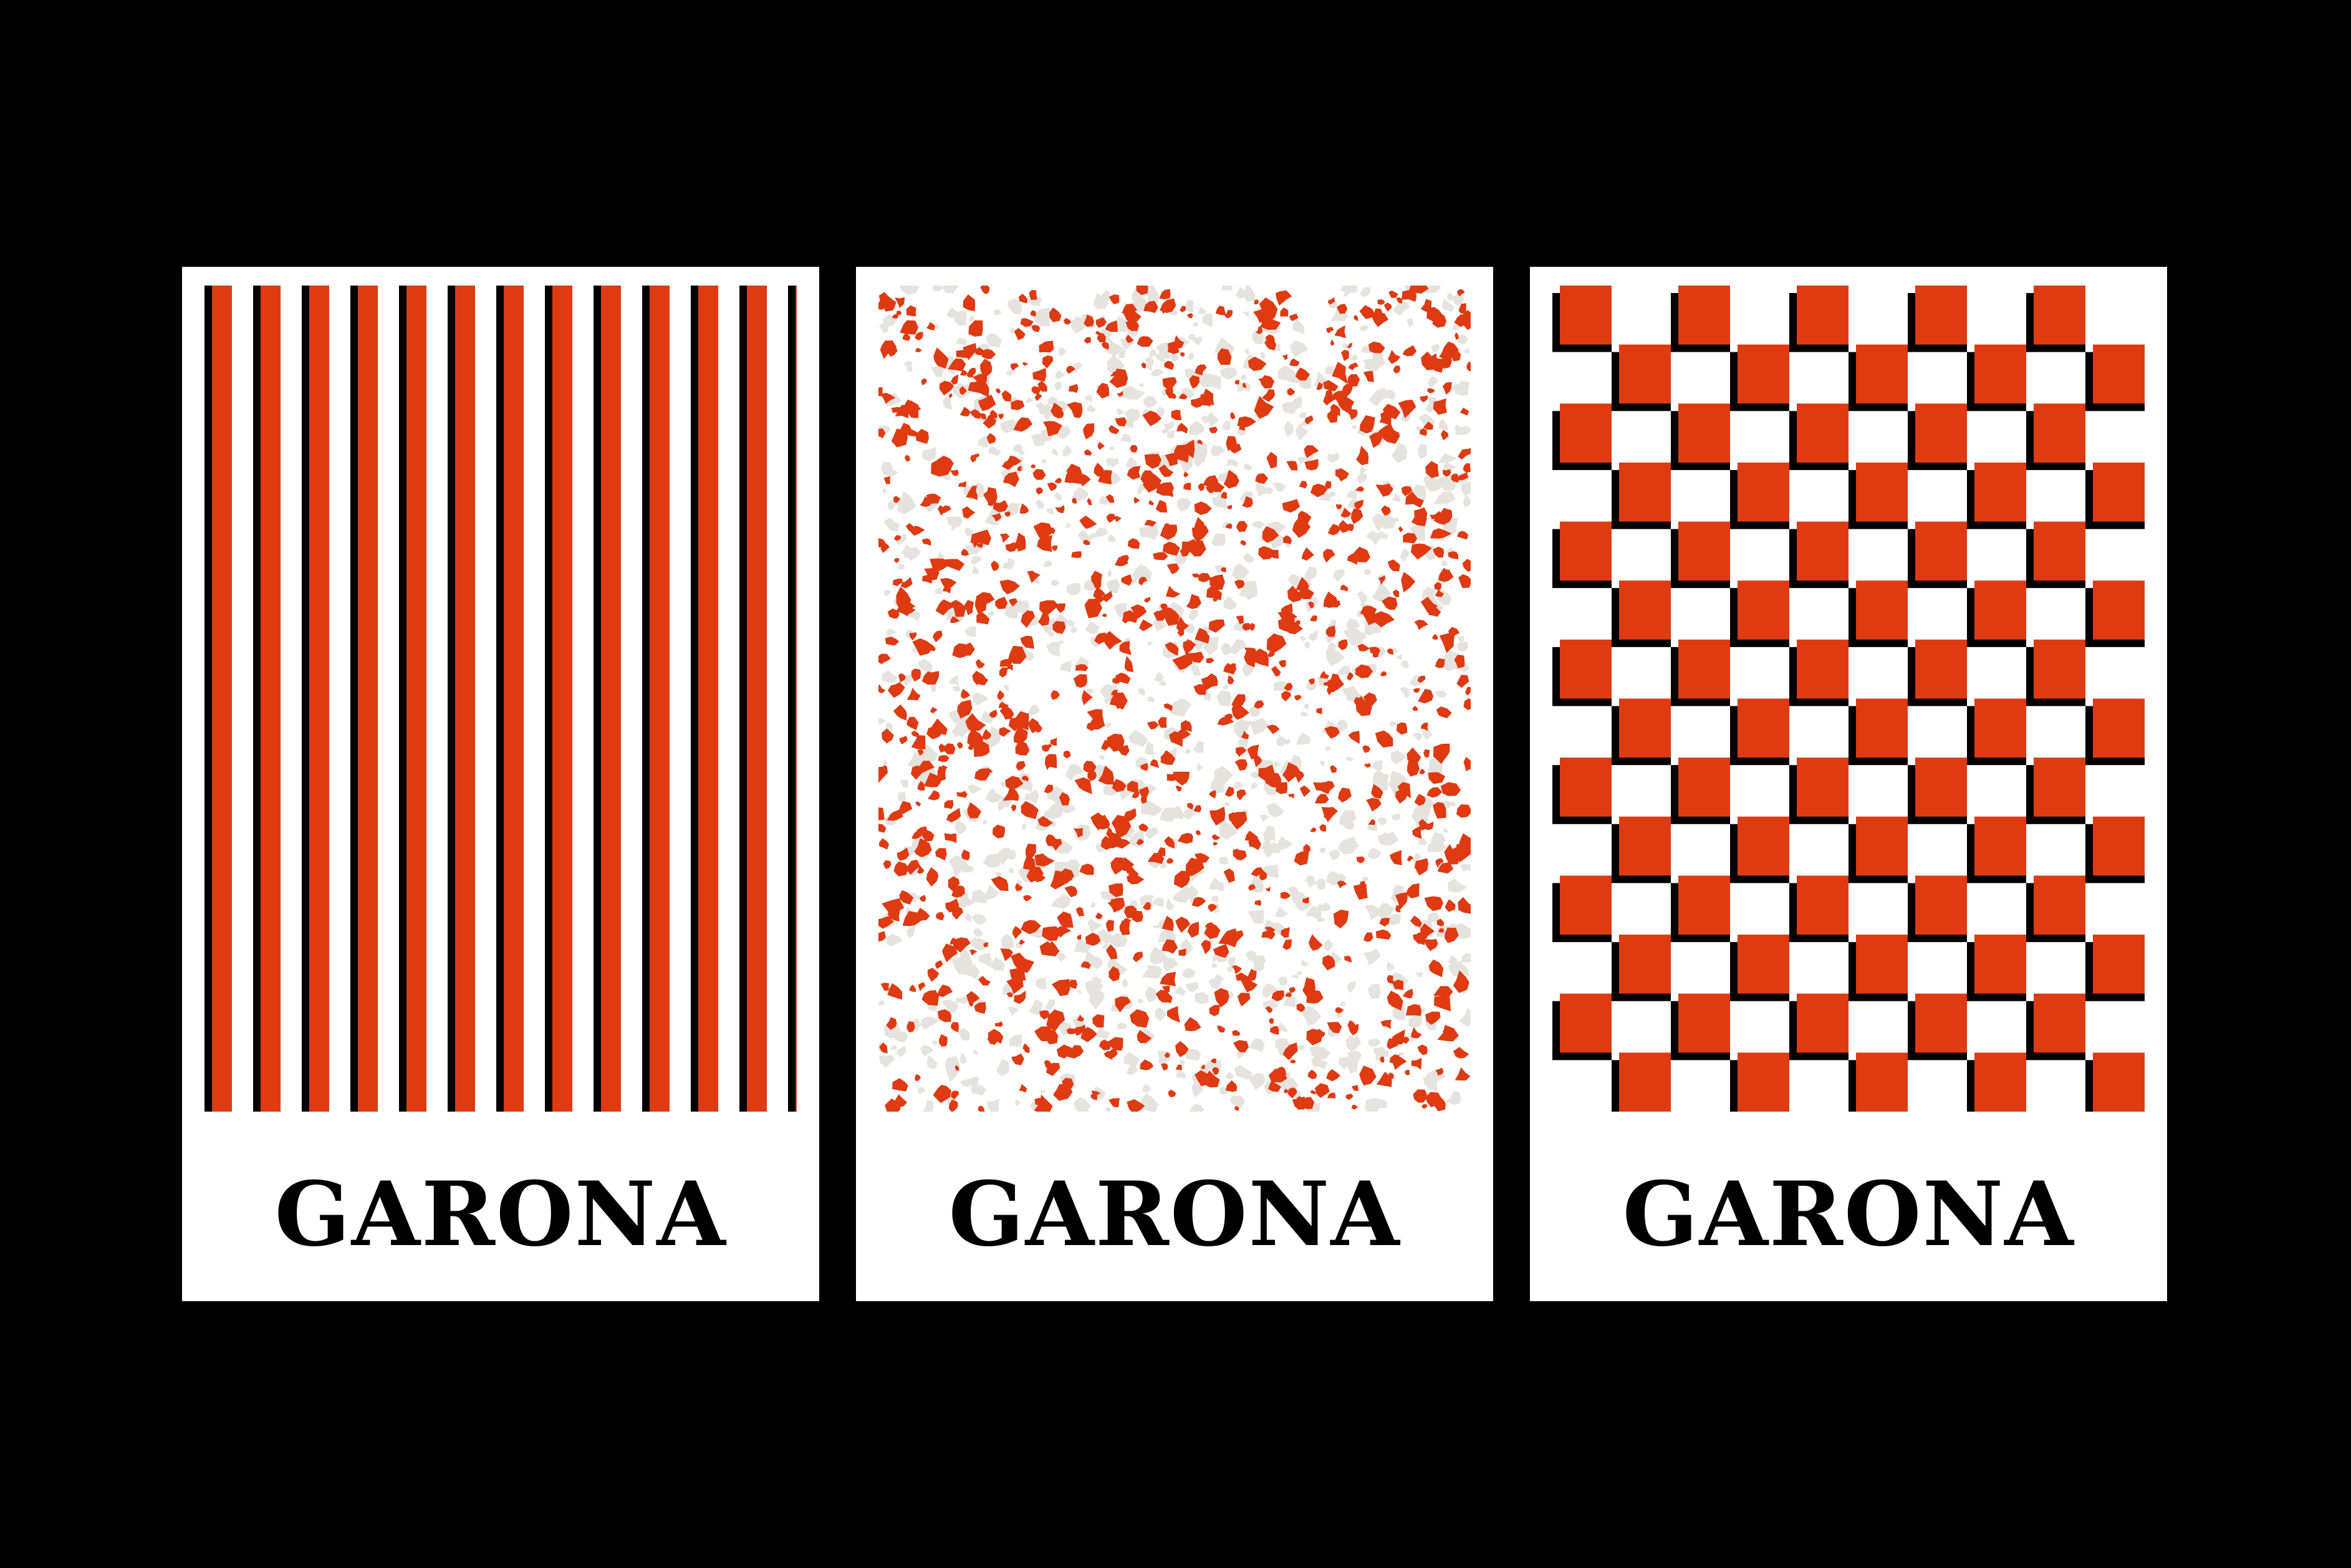 This screenshot has height=1568, width=2351. What do you see at coordinates (500, 699) in the screenshot?
I see `stripe-pattern` at bounding box center [500, 699].